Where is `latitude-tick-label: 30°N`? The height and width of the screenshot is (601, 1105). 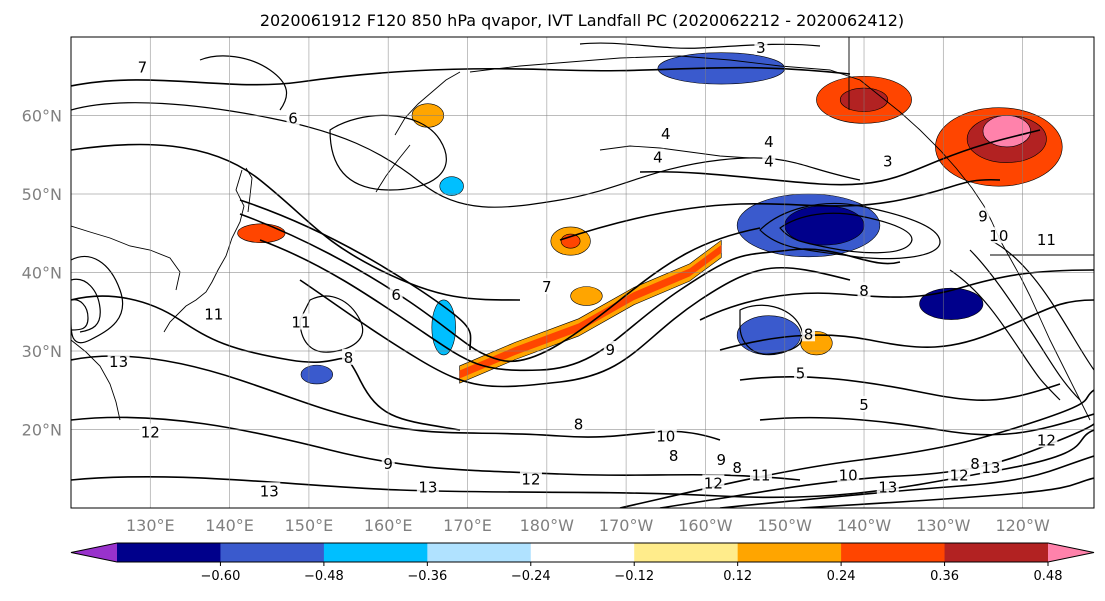
latitude-tick-label: 30°N is located at coordinates (42, 351).